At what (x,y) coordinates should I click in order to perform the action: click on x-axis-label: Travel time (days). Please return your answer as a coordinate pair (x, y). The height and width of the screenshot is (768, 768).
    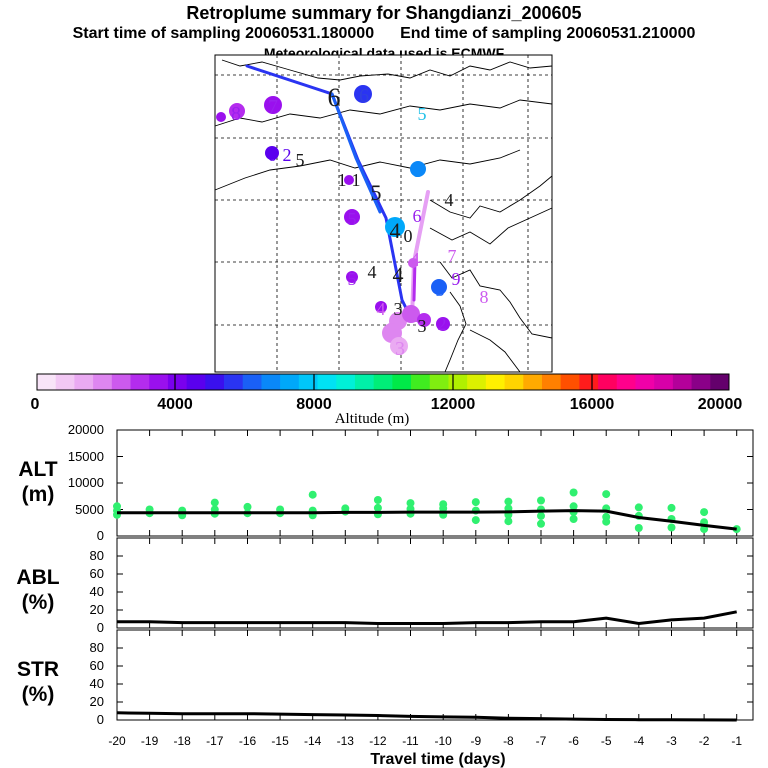
    Looking at the image, I should click on (437, 759).